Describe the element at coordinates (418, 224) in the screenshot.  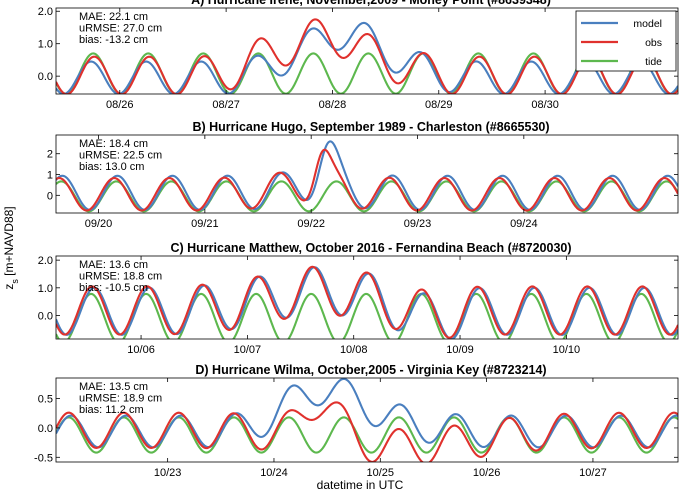
I see `x-tick-label: 09/23` at that location.